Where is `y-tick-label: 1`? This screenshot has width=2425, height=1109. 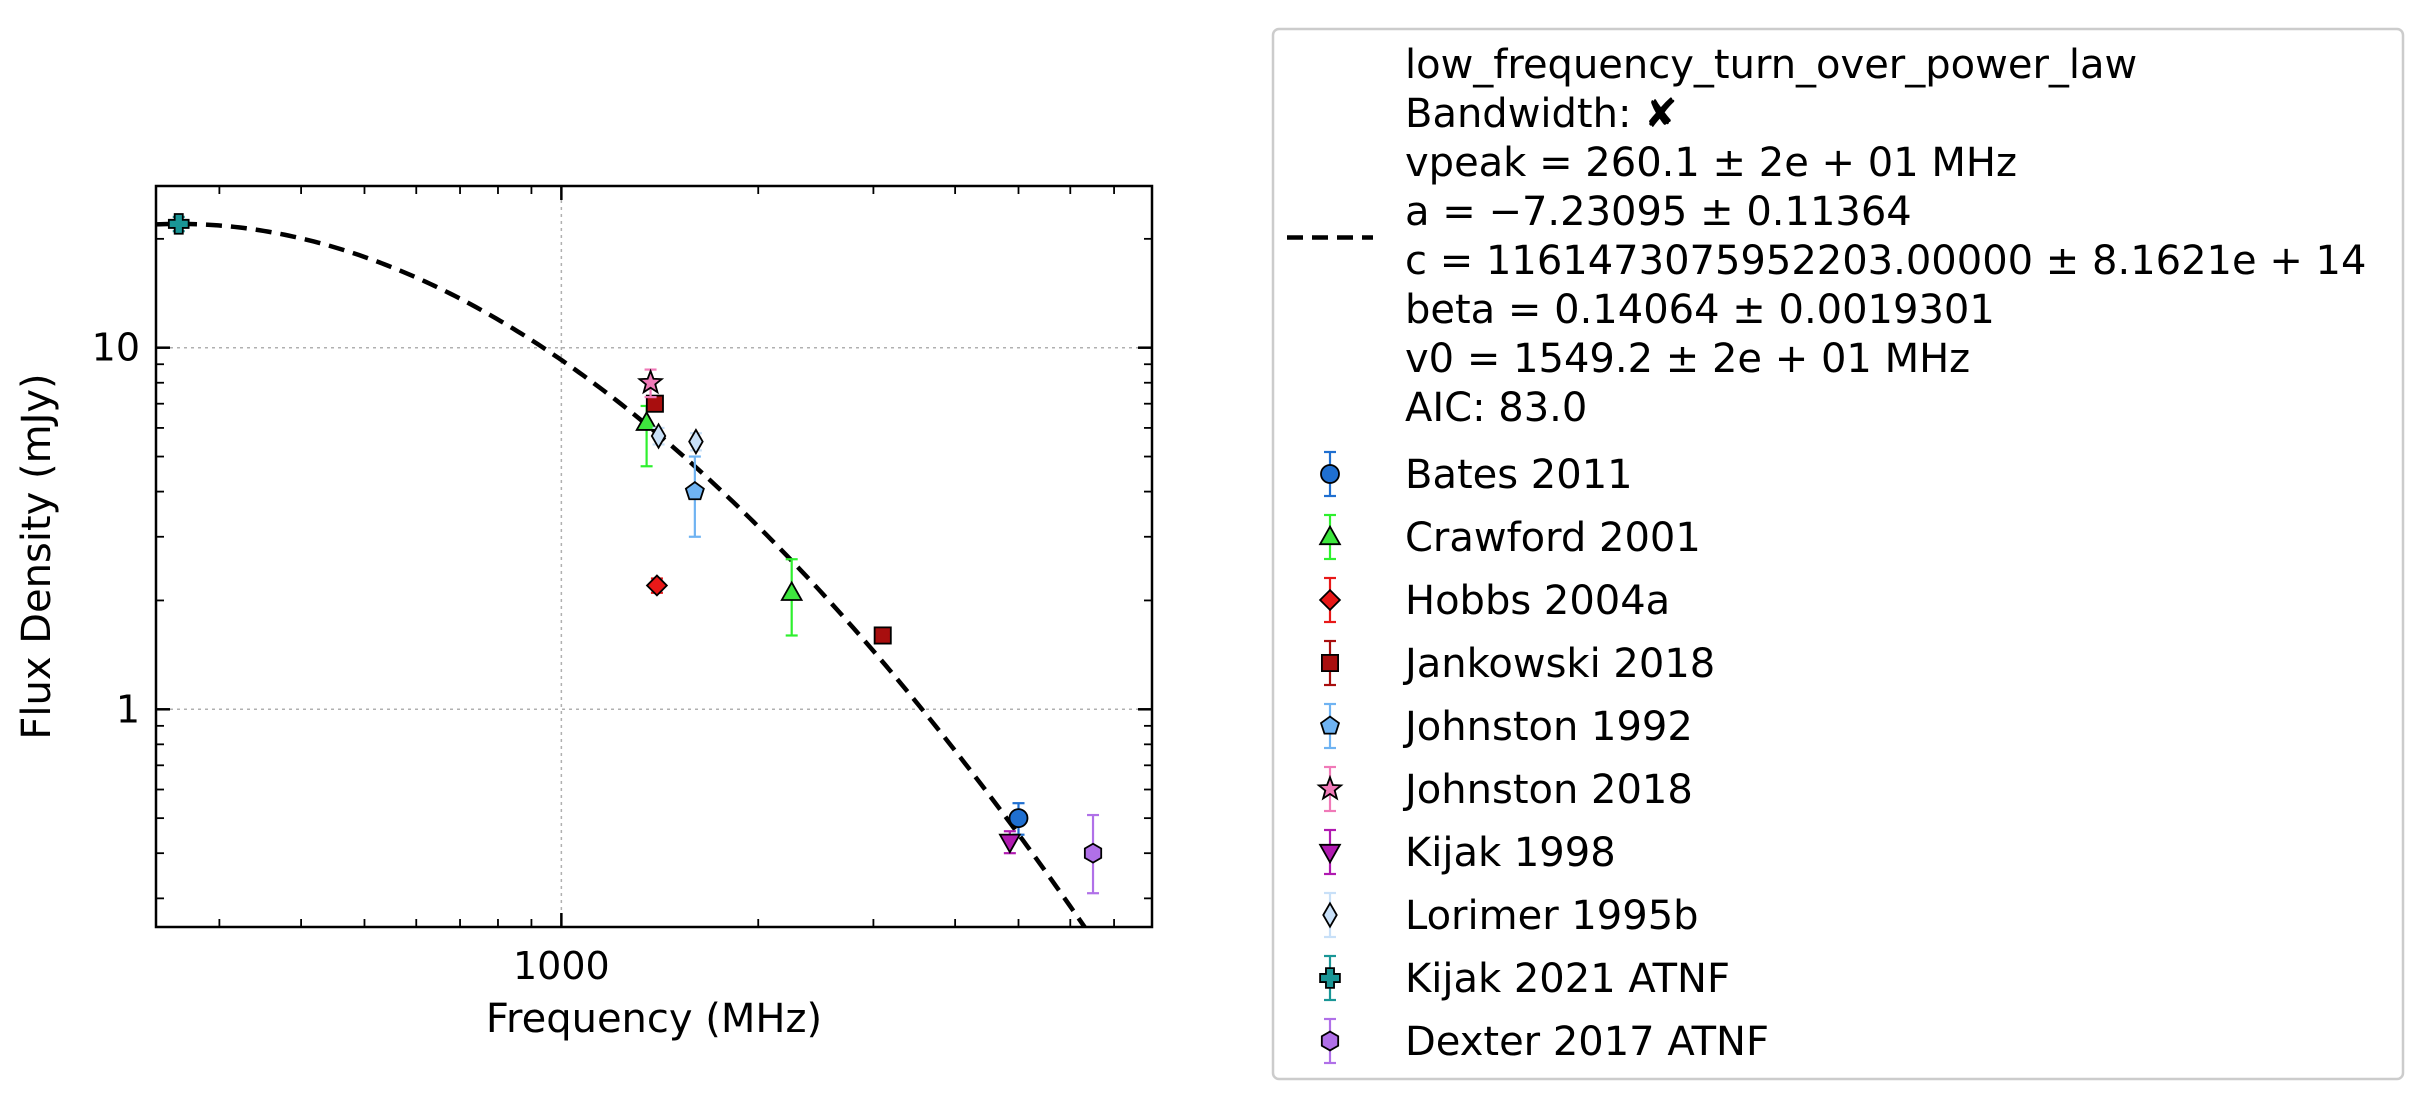
y-tick-label: 1 is located at coordinates (128, 709).